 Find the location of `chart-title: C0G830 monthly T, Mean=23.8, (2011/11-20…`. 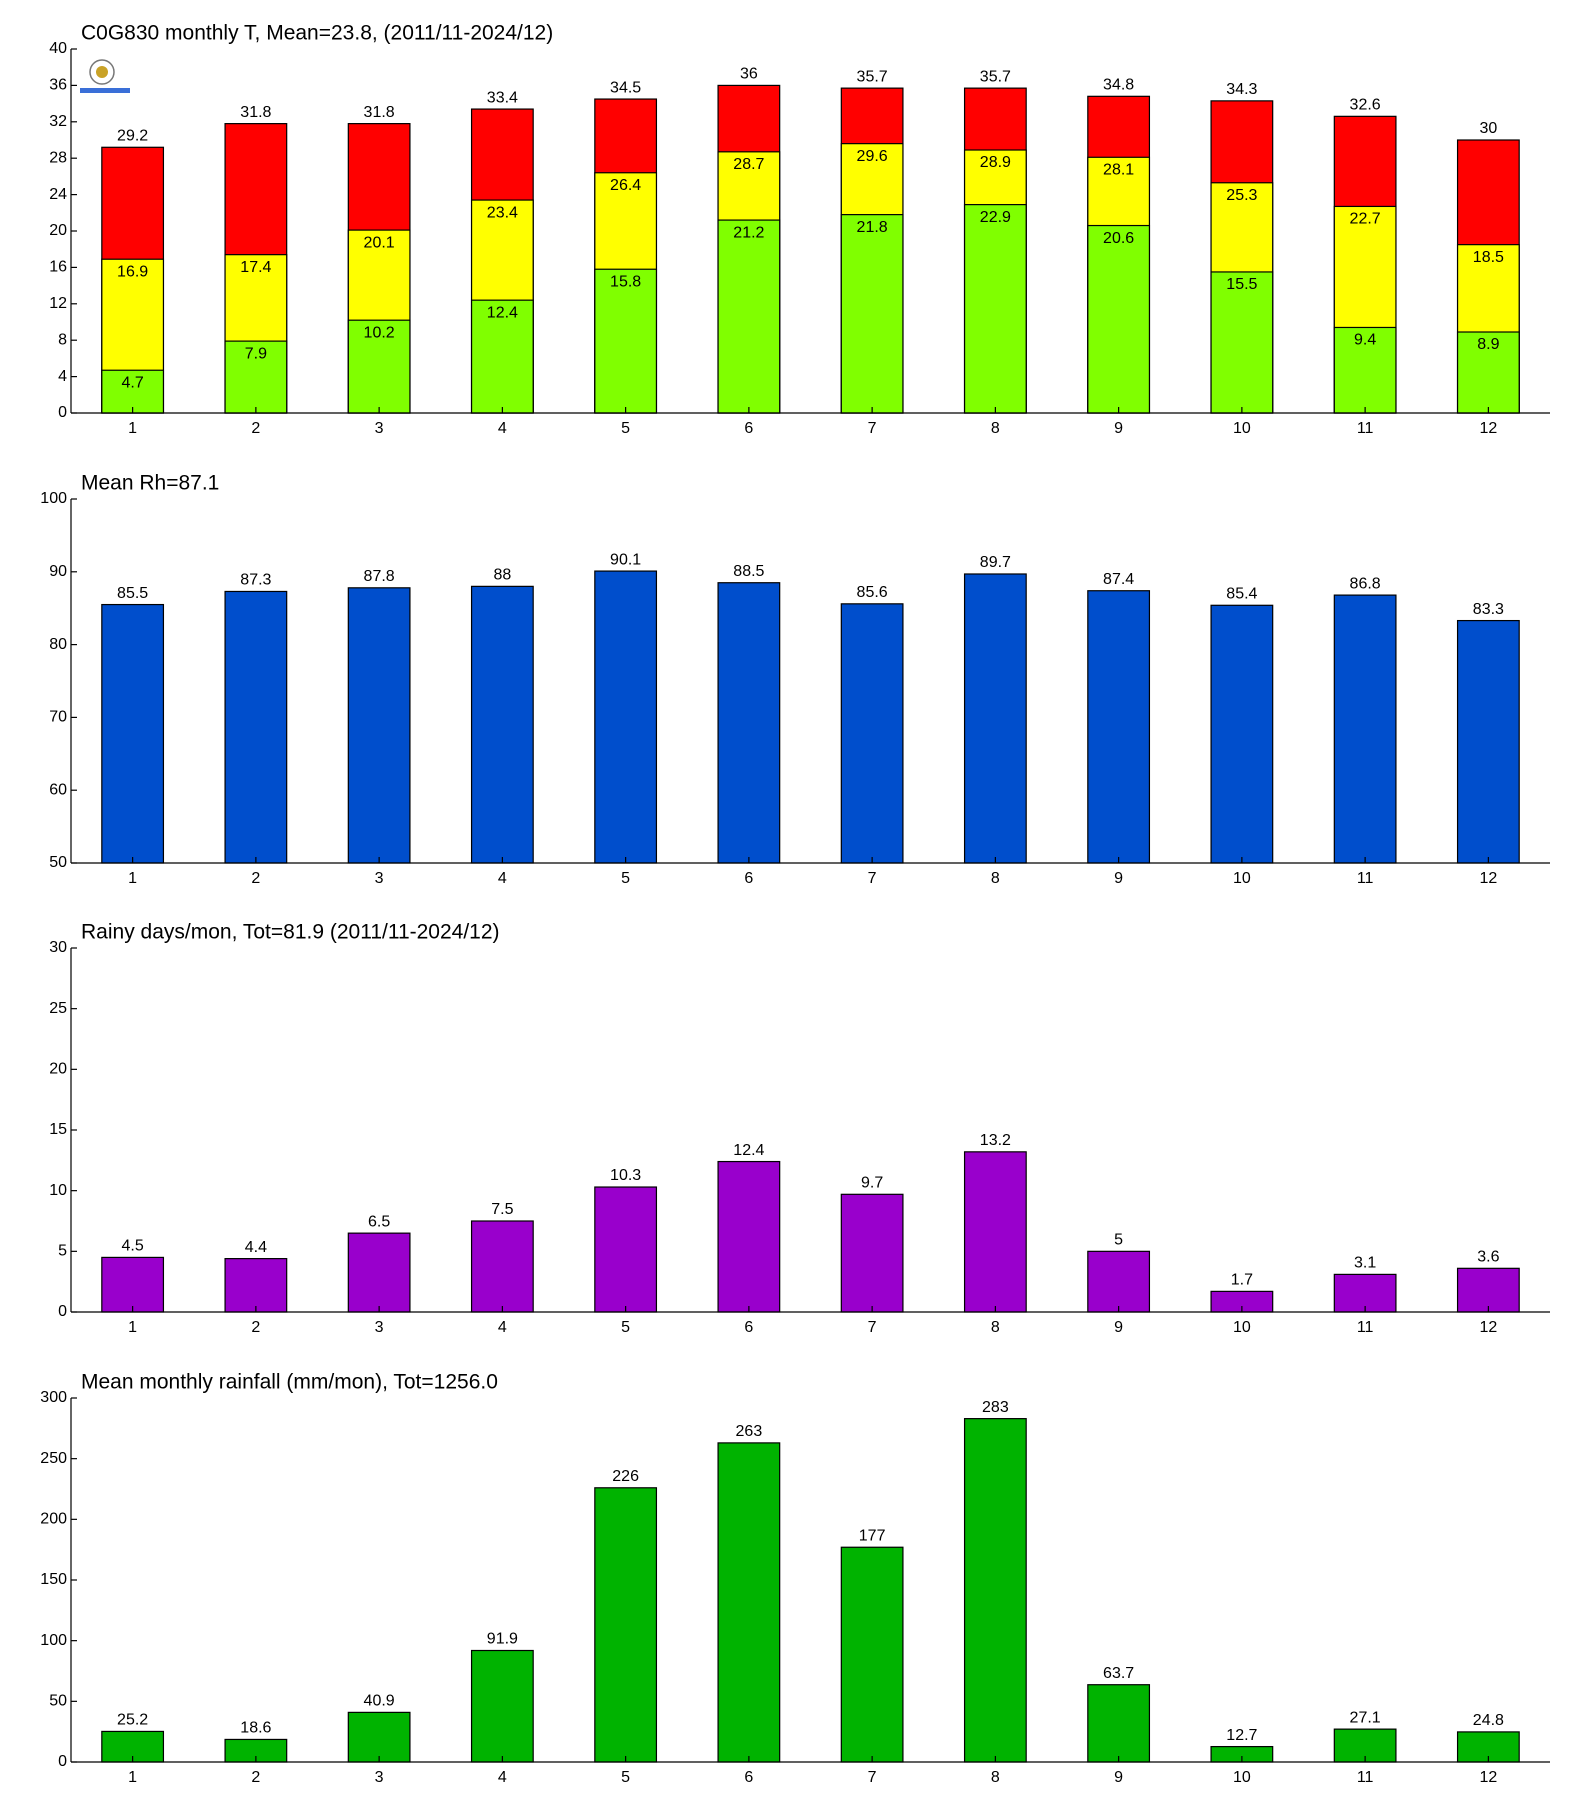

chart-title: C0G830 monthly T, Mean=23.8, (2011/11-20… is located at coordinates (317, 33).